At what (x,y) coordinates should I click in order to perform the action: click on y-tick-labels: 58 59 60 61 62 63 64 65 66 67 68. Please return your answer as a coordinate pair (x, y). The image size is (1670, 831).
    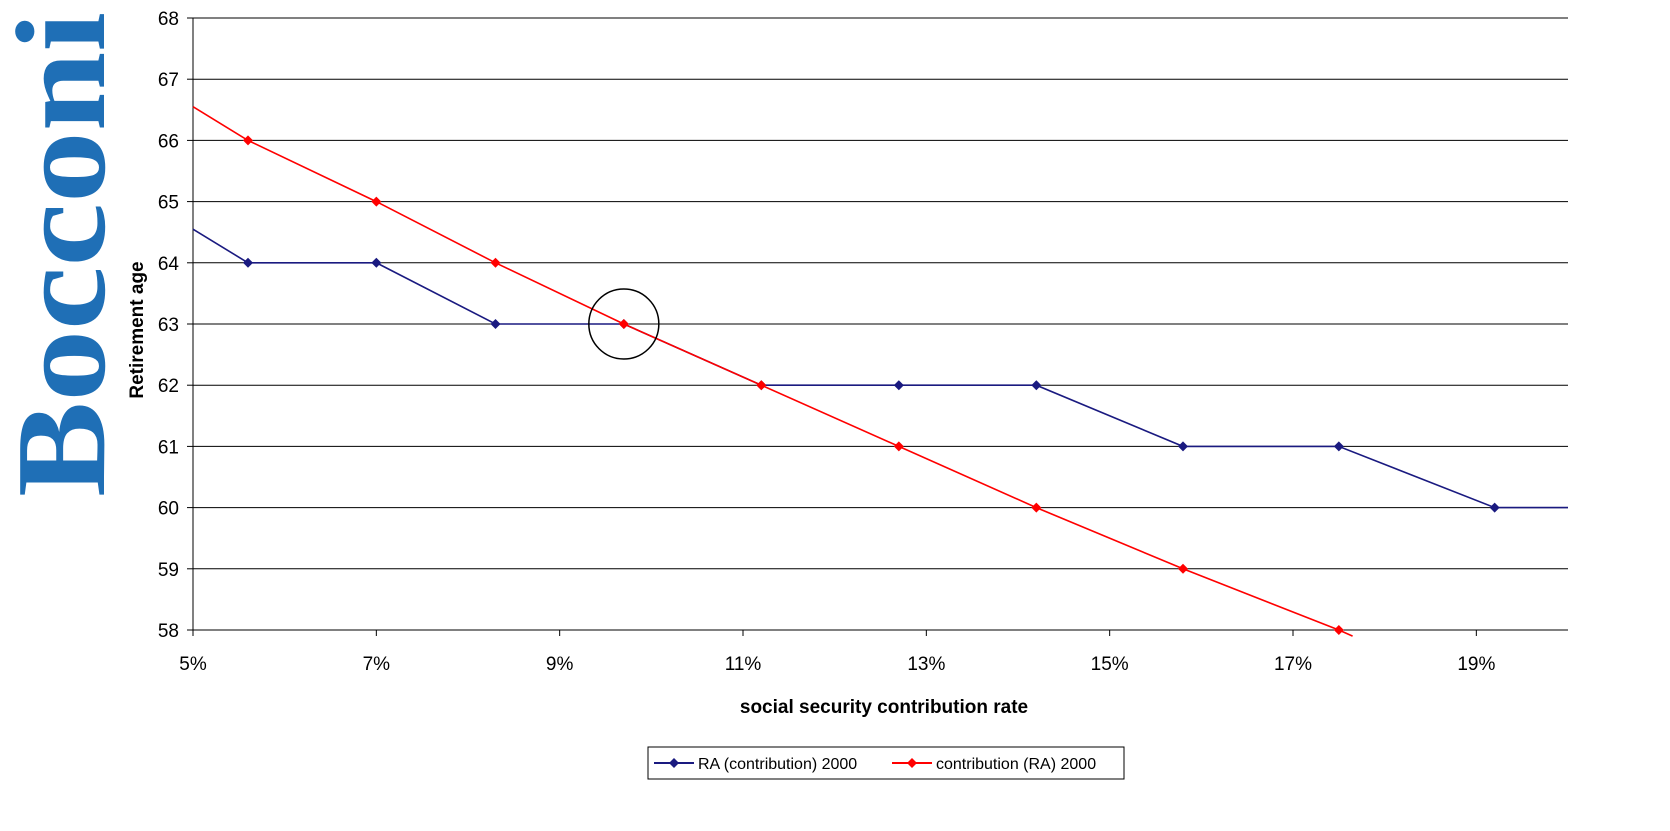
    Looking at the image, I should click on (169, 325).